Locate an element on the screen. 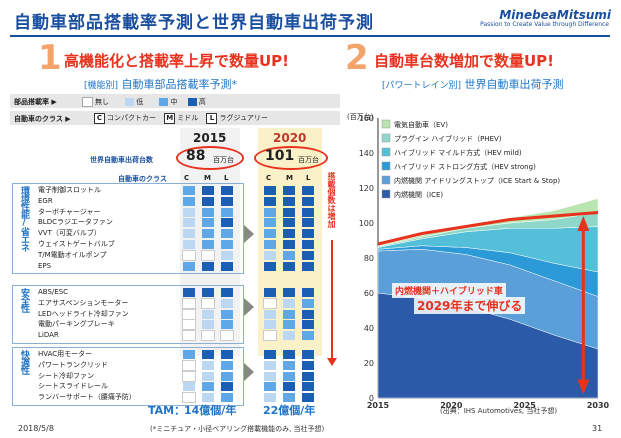 The width and height of the screenshot is (621, 438). header-divider is located at coordinates (310, 36).